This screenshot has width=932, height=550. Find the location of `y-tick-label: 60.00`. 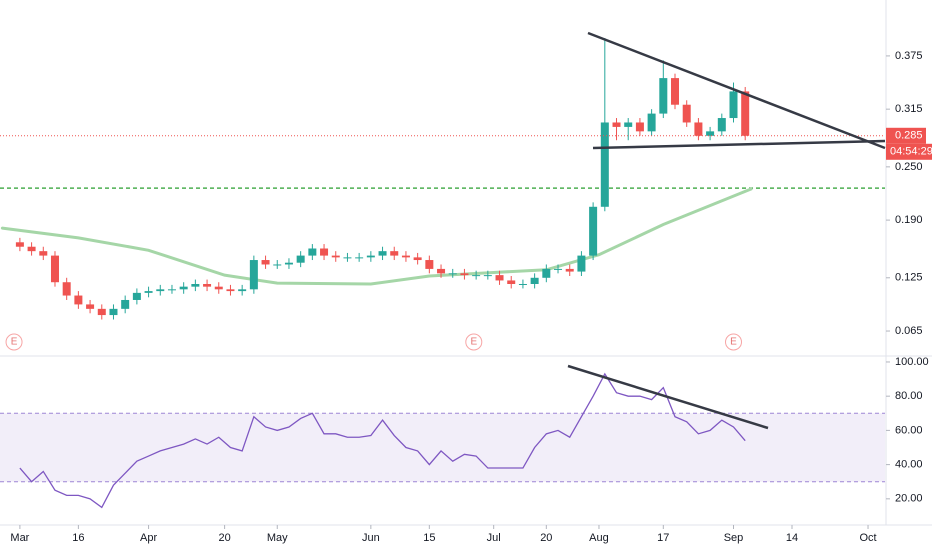

y-tick-label: 60.00 is located at coordinates (909, 430).